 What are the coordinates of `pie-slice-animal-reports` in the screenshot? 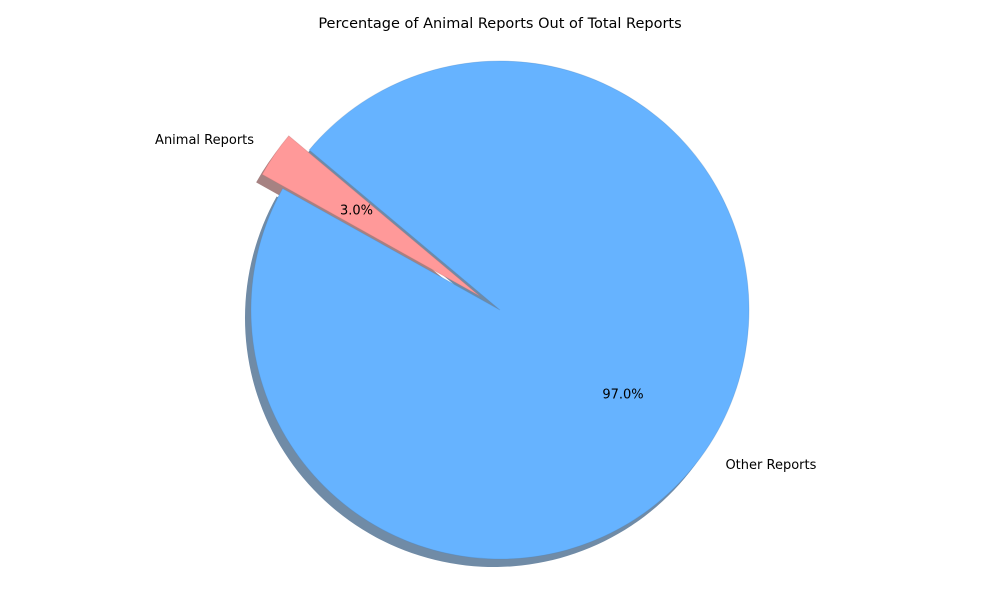 It's located at (370, 216).